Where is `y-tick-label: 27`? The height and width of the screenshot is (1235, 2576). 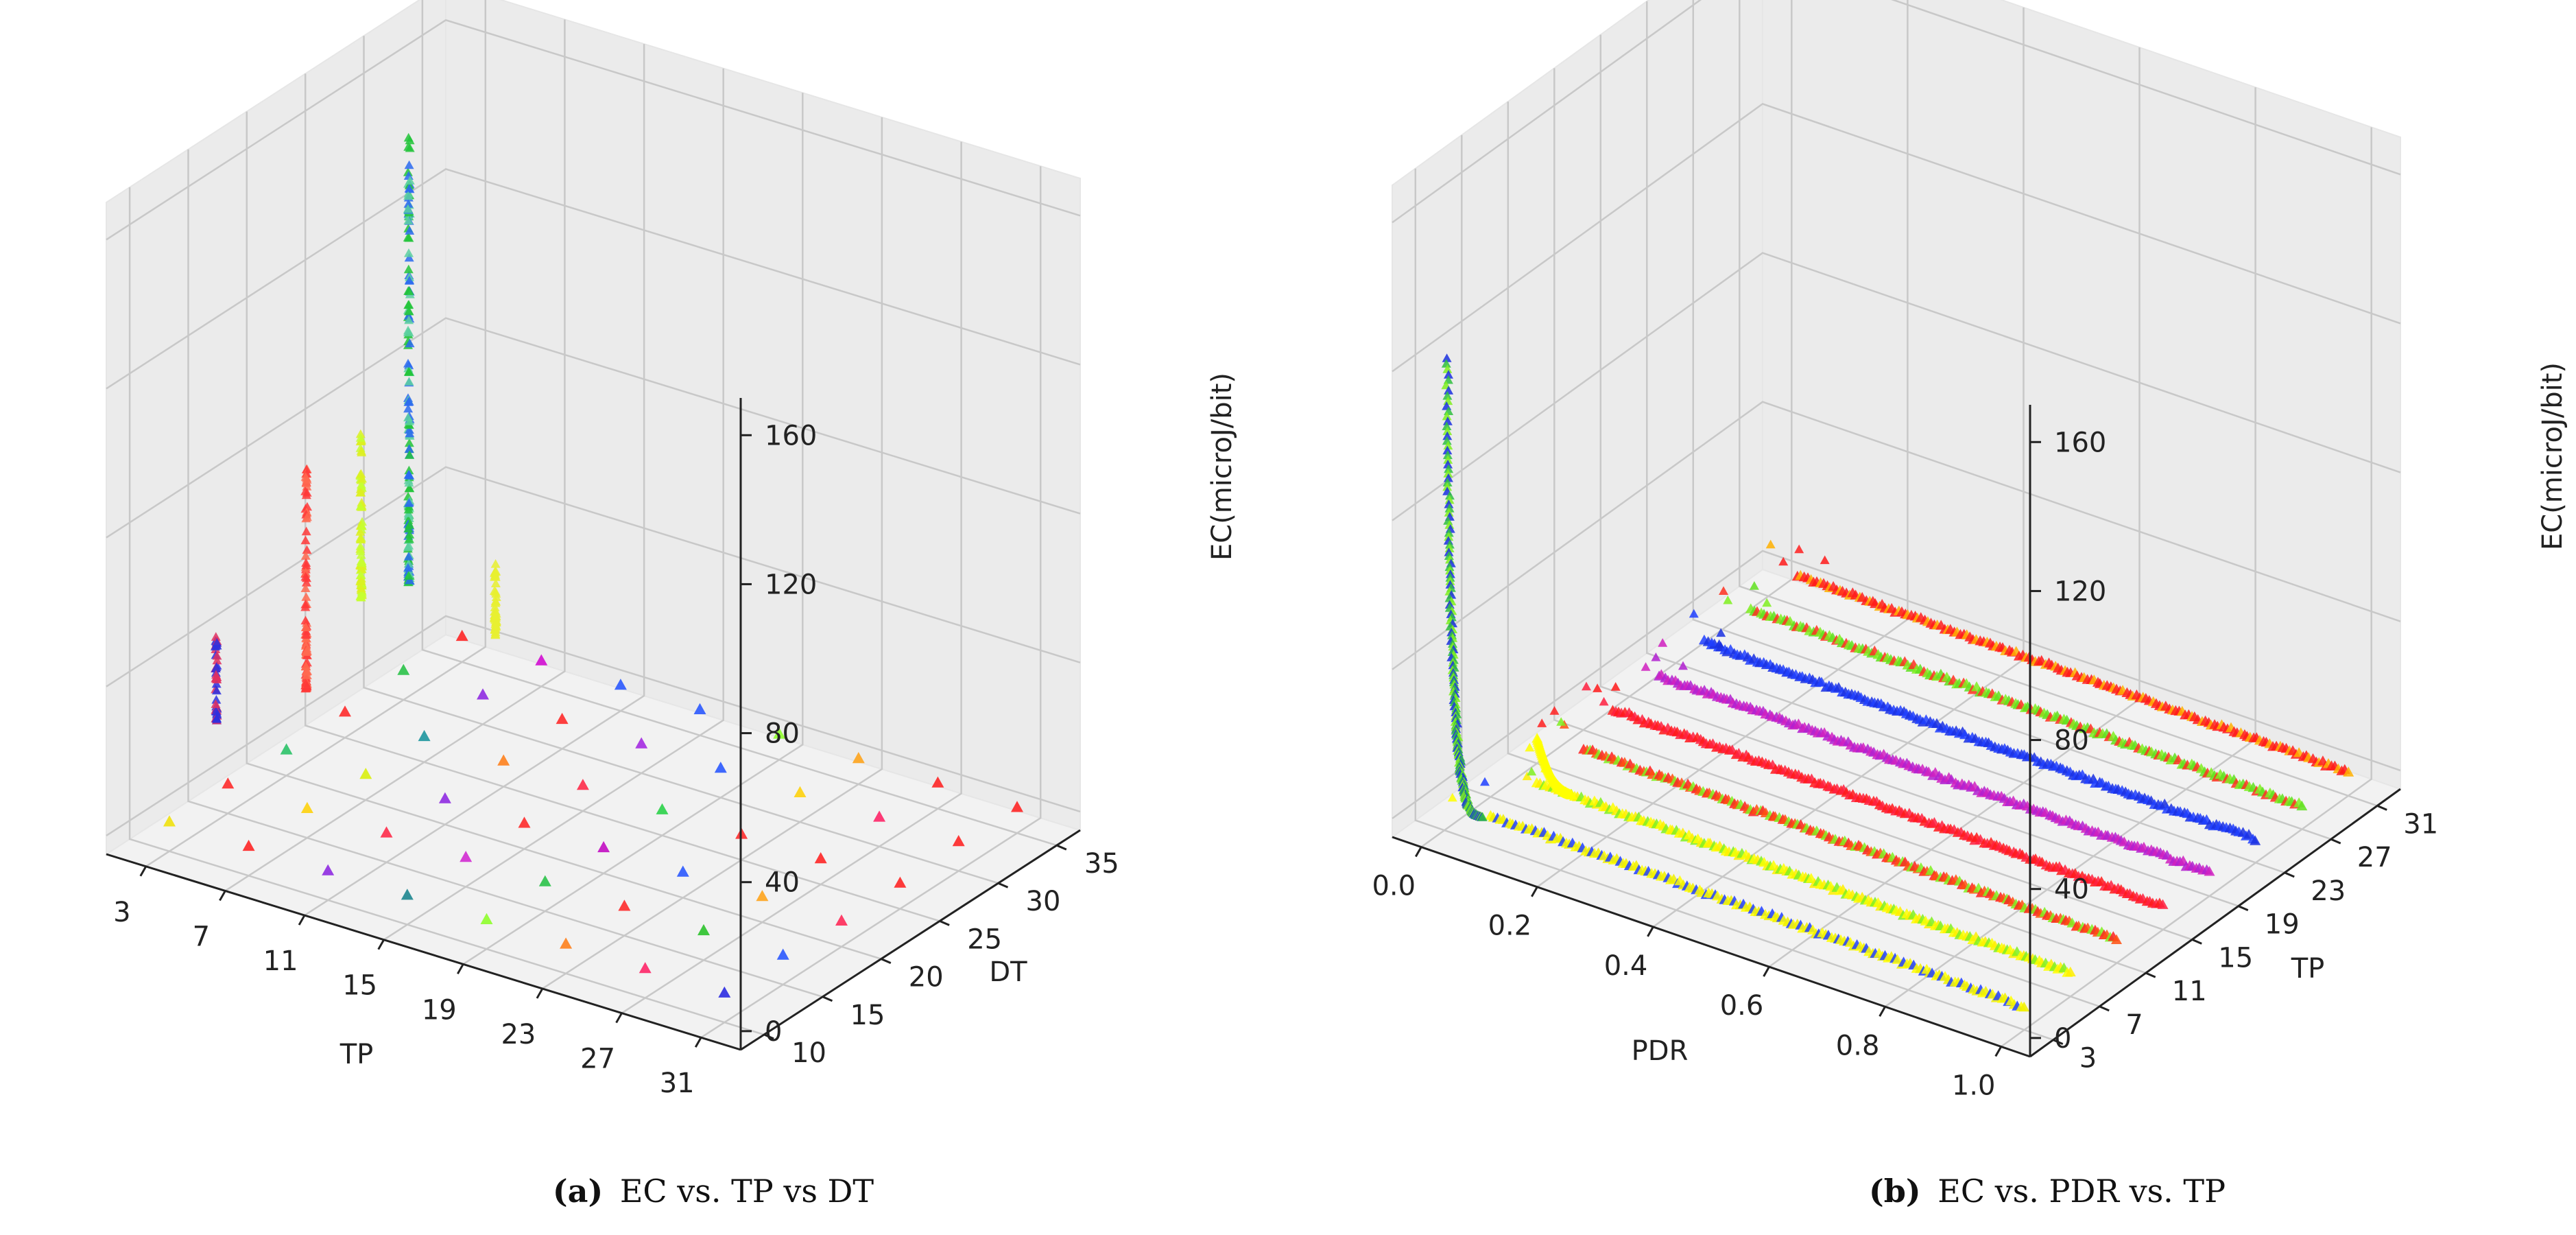
y-tick-label: 27 is located at coordinates (2374, 857).